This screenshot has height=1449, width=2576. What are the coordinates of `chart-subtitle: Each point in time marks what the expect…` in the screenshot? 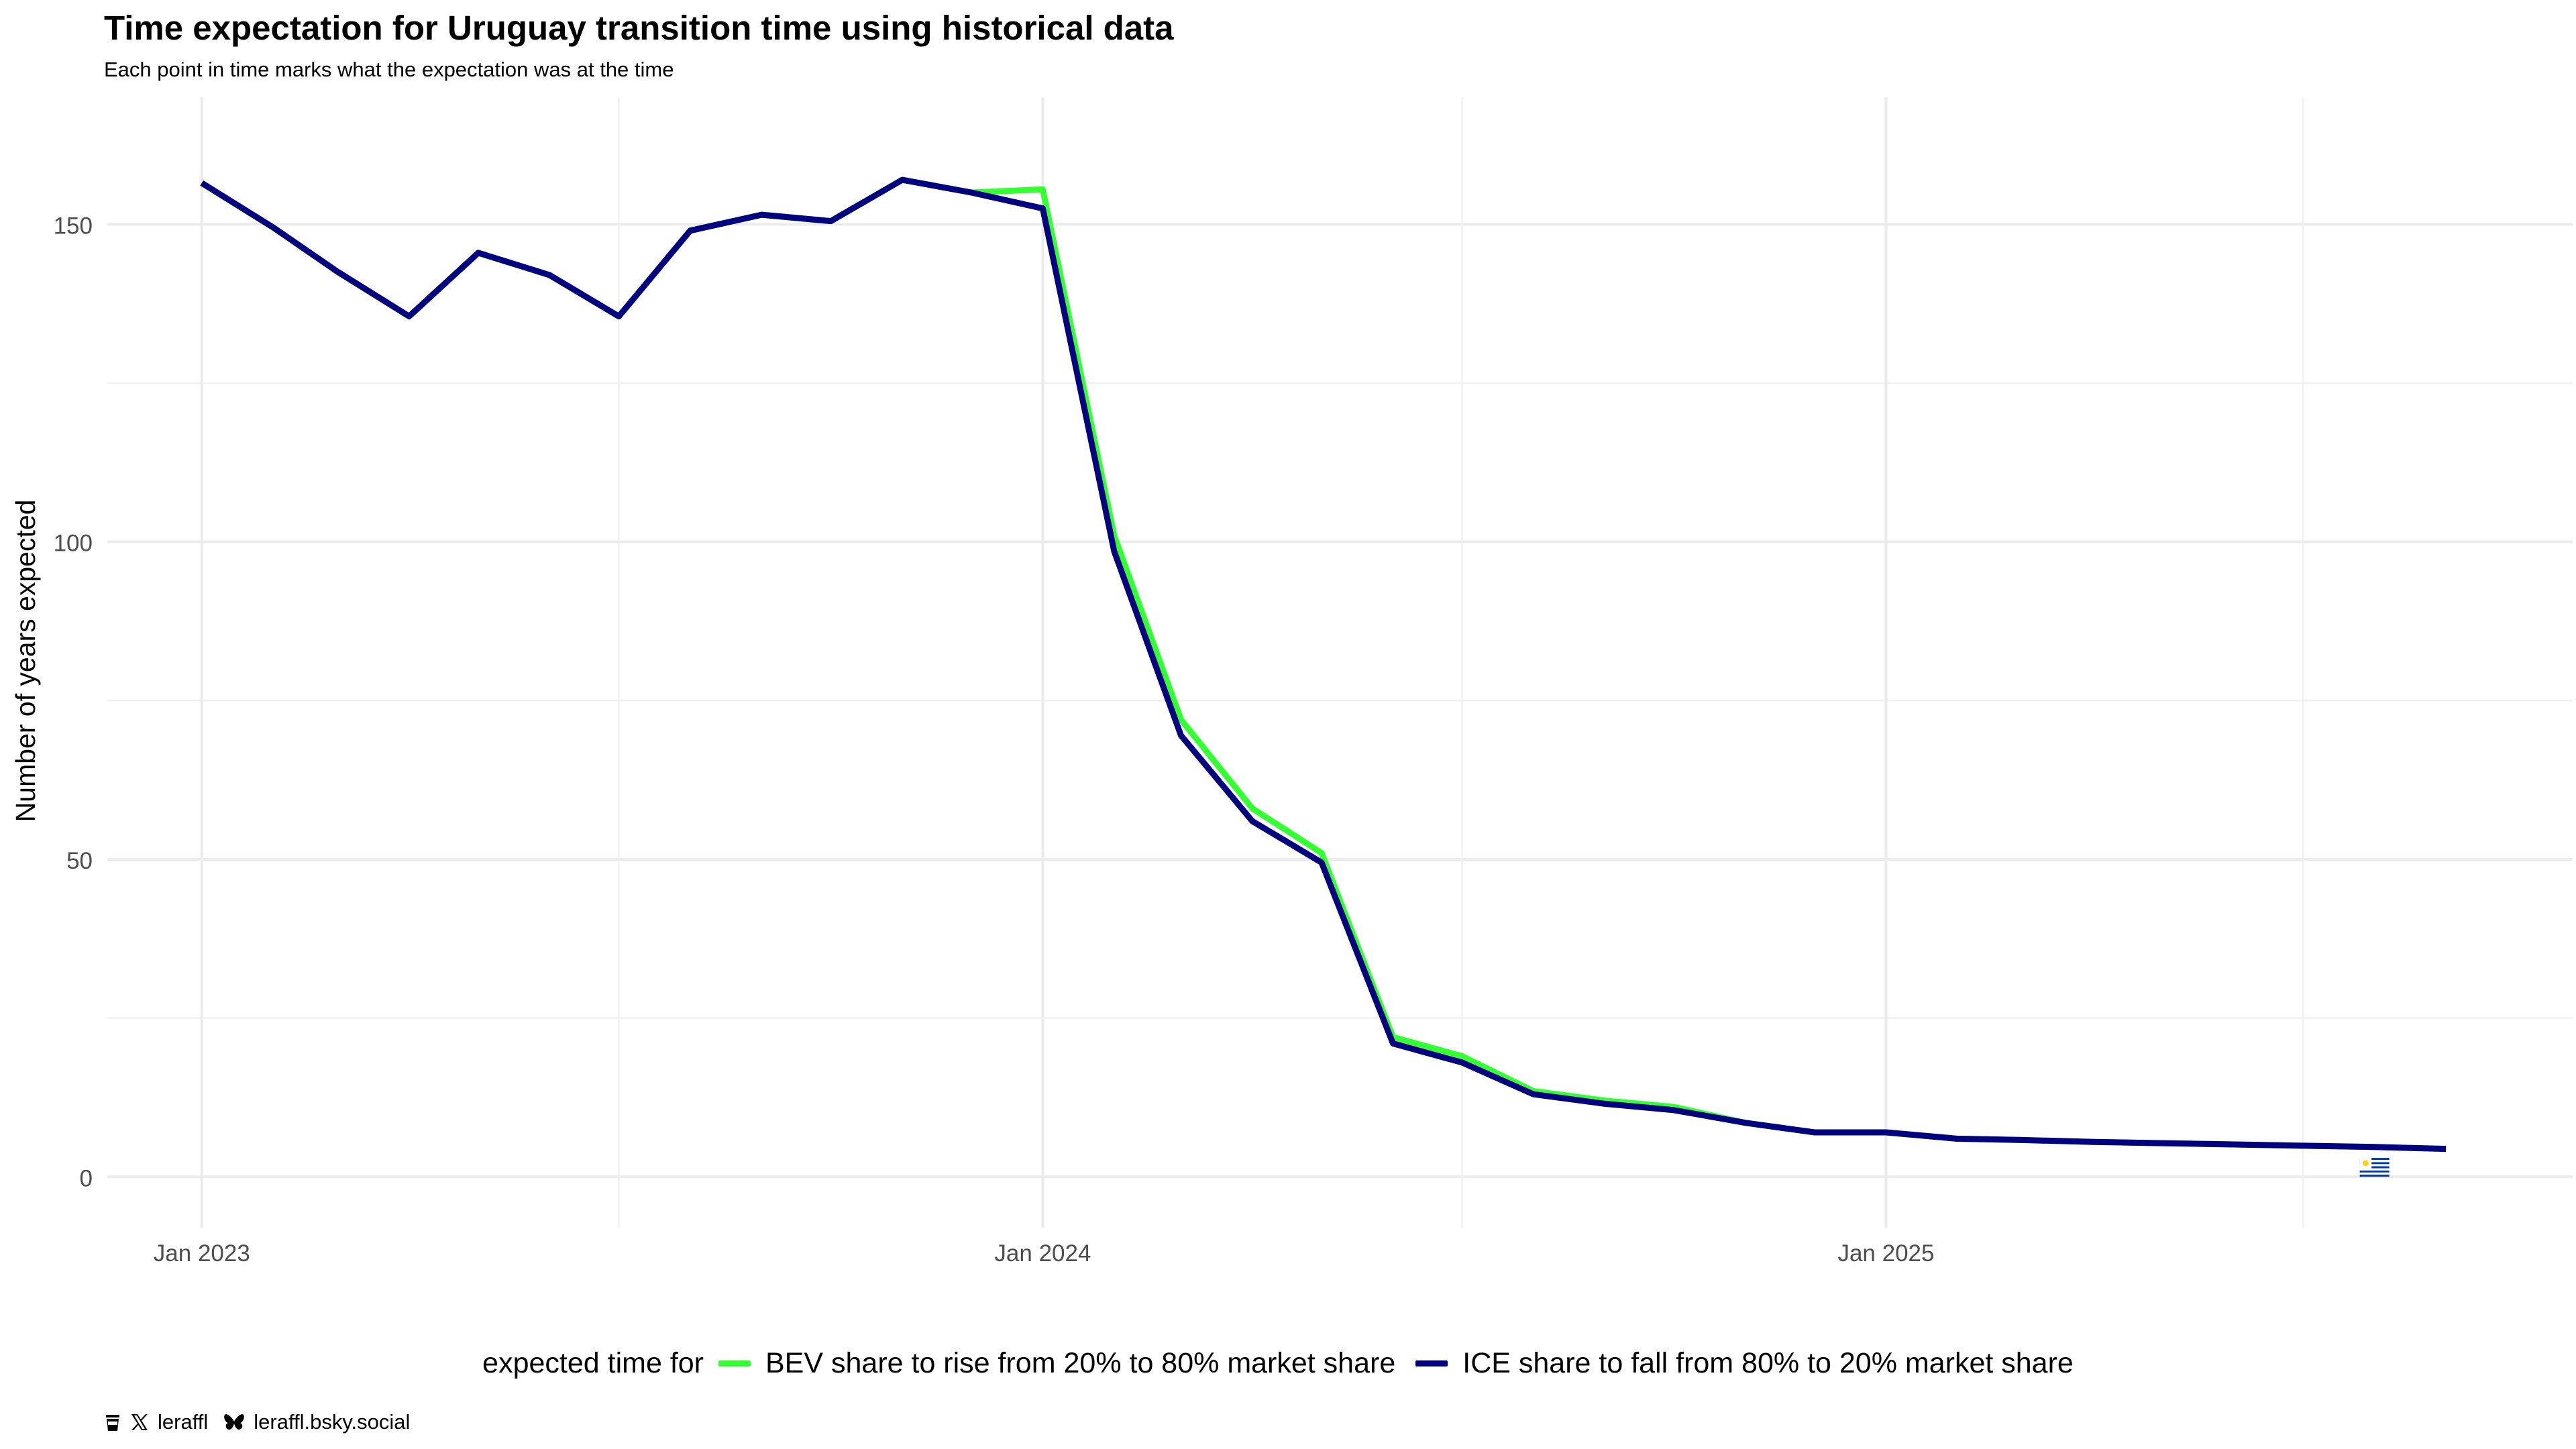 It's located at (389, 69).